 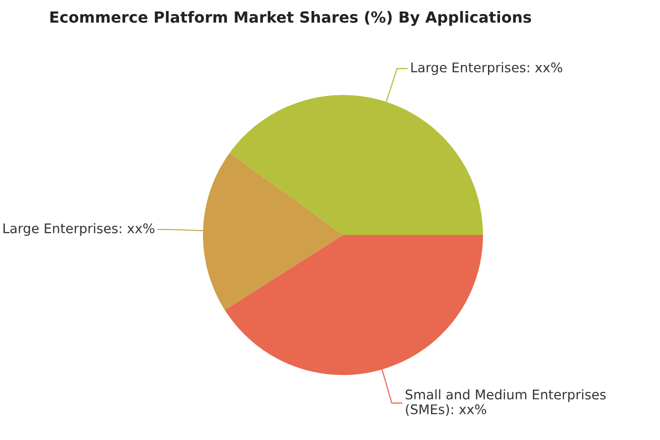 What do you see at coordinates (506, 402) in the screenshot?
I see `slice-label: Small and Medium Enterprises (SMEs): xx%` at bounding box center [506, 402].